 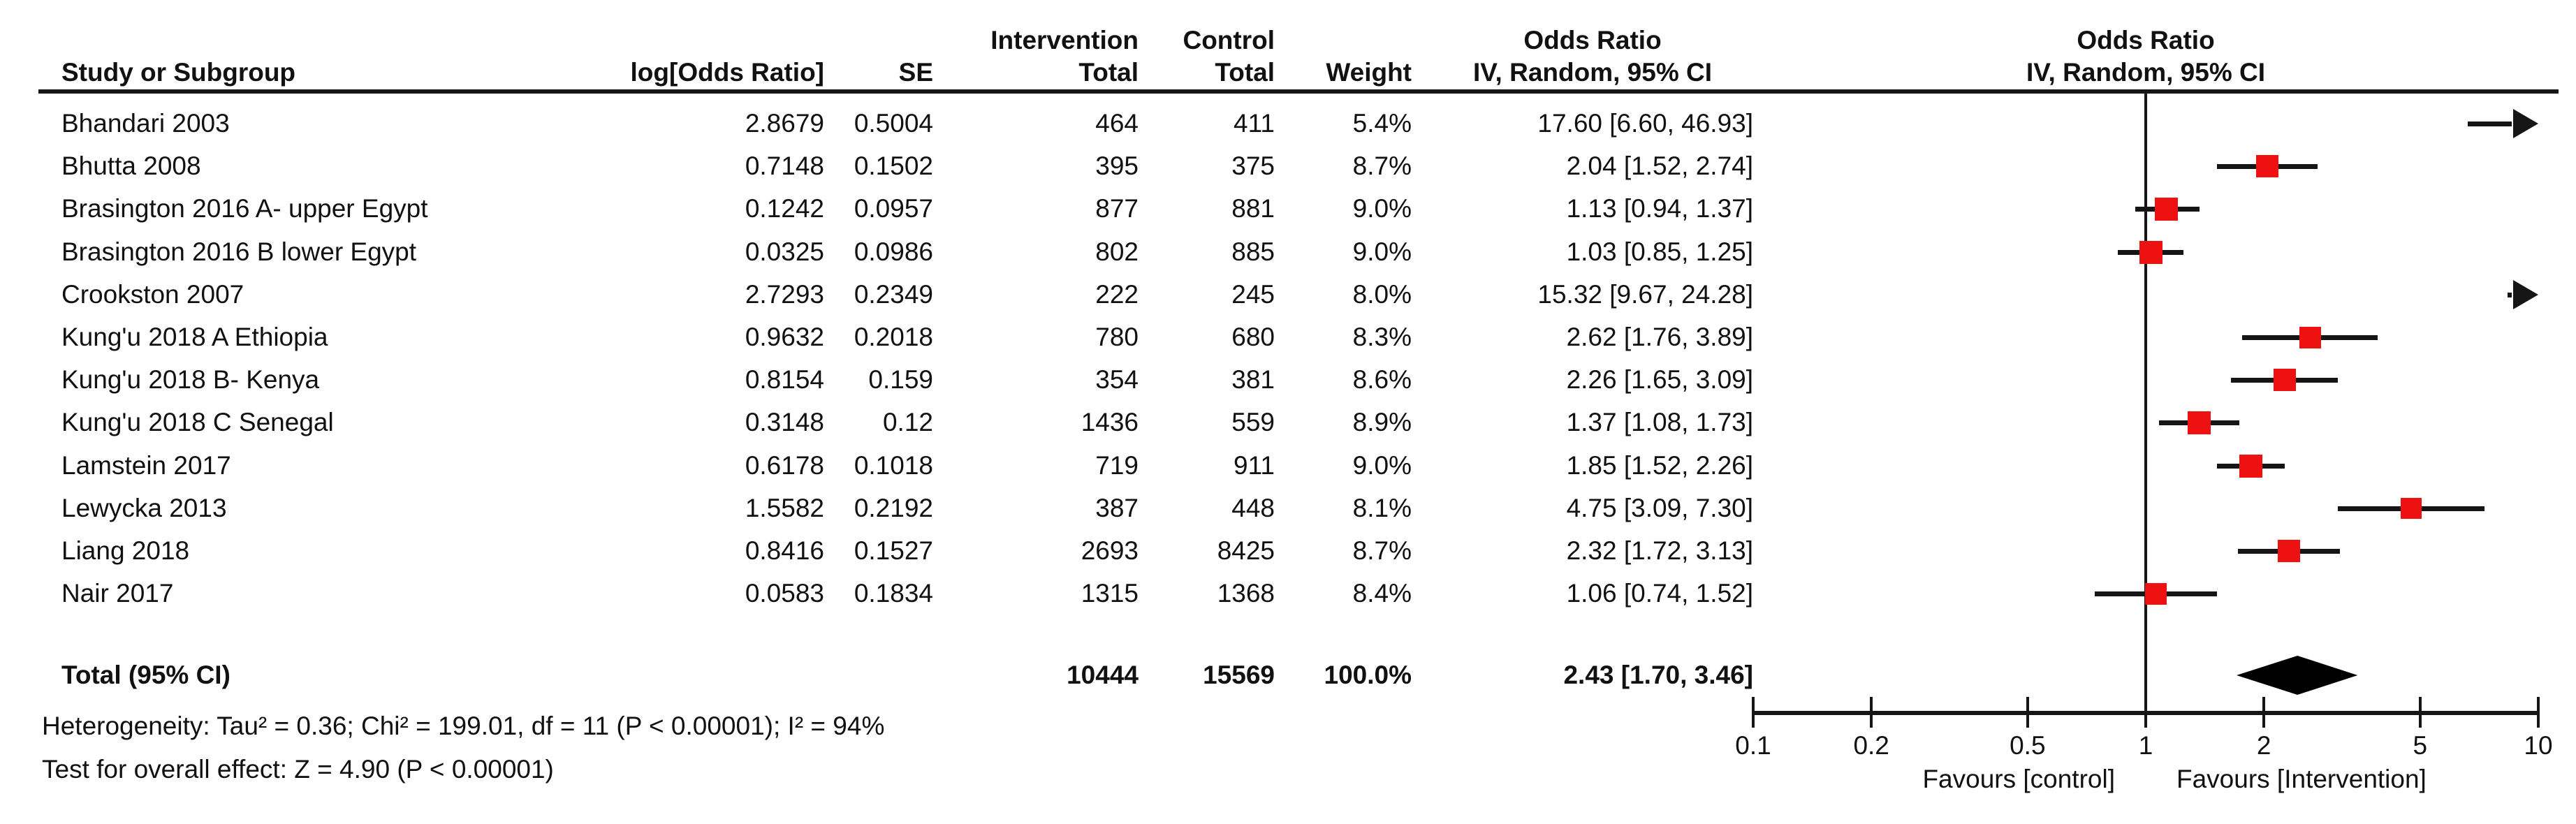 What do you see at coordinates (1659, 508) in the screenshot?
I see `odds-ratio-ci-cell: 4.75 [3.09, 7.30]` at bounding box center [1659, 508].